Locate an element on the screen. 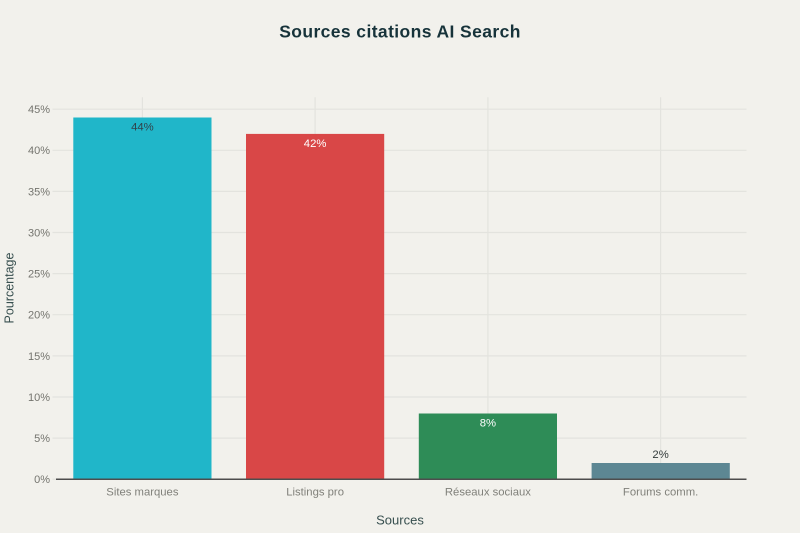 This screenshot has height=533, width=800. svg-text: 25% is located at coordinates (39, 275).